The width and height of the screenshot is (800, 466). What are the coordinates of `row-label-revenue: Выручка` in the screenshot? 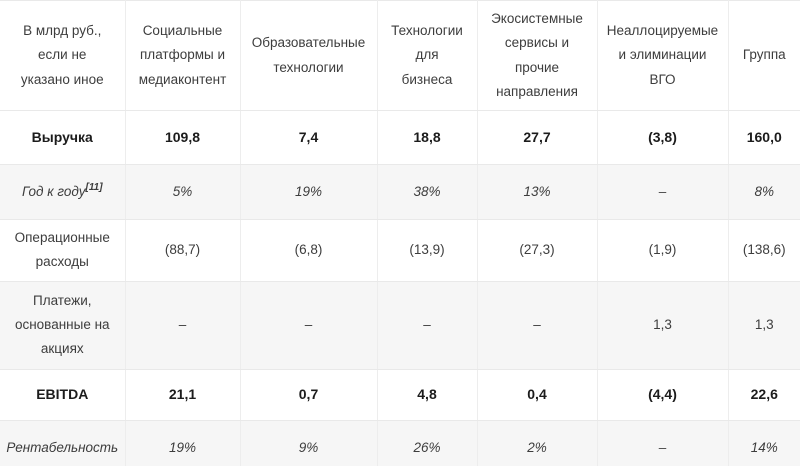 It's located at (62, 138).